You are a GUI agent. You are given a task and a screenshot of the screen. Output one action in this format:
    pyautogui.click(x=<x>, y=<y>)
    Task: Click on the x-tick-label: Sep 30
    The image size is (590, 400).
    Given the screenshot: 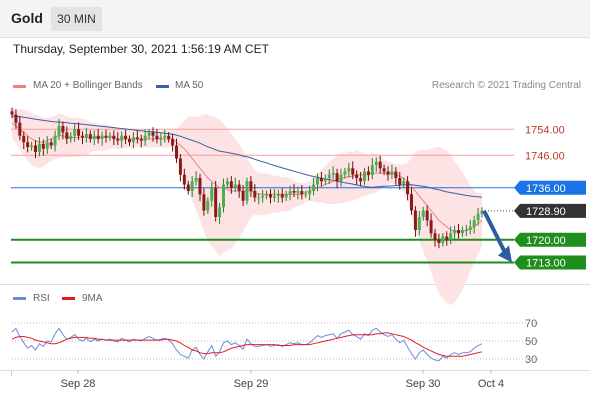 What is the action you would take?
    pyautogui.click(x=423, y=384)
    